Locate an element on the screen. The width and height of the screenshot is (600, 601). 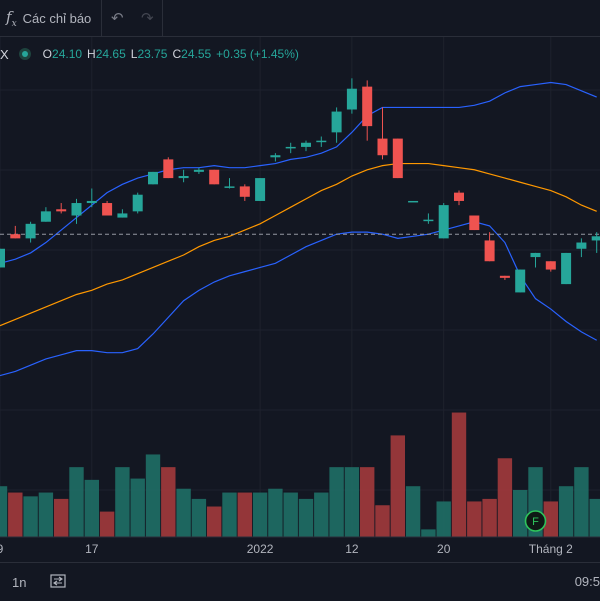
indicators-button: fx Các chỉ báo is located at coordinates (45, 18).